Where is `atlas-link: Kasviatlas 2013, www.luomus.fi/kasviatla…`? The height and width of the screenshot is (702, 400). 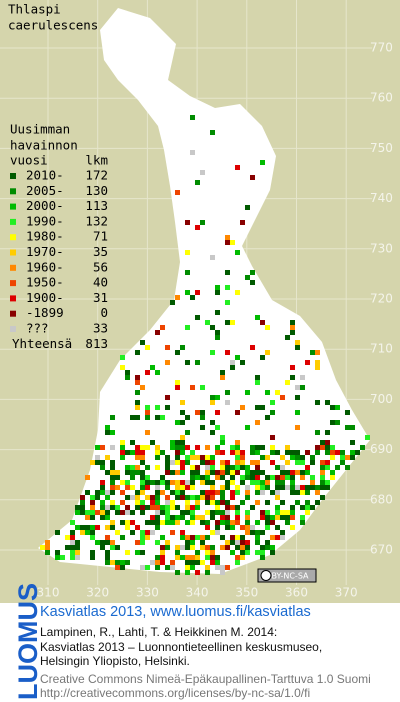 atlas-link: Kasviatlas 2013, www.luomus.fi/kasviatla… is located at coordinates (175, 612).